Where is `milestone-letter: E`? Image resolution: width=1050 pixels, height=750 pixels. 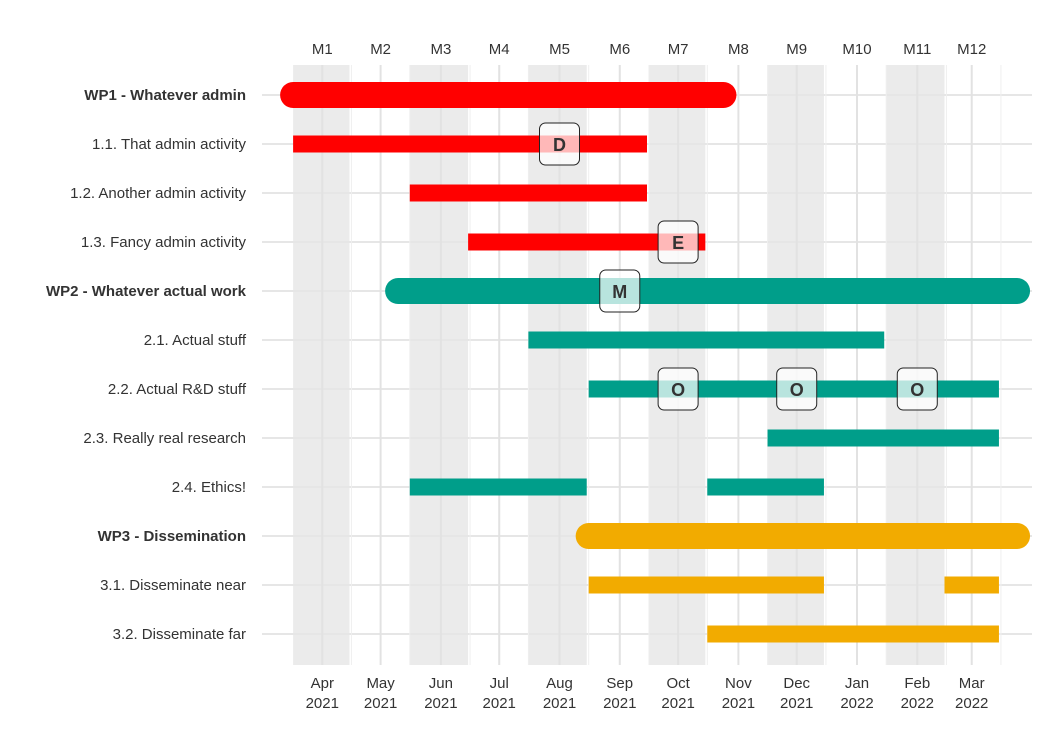
milestone-letter: E is located at coordinates (678, 243).